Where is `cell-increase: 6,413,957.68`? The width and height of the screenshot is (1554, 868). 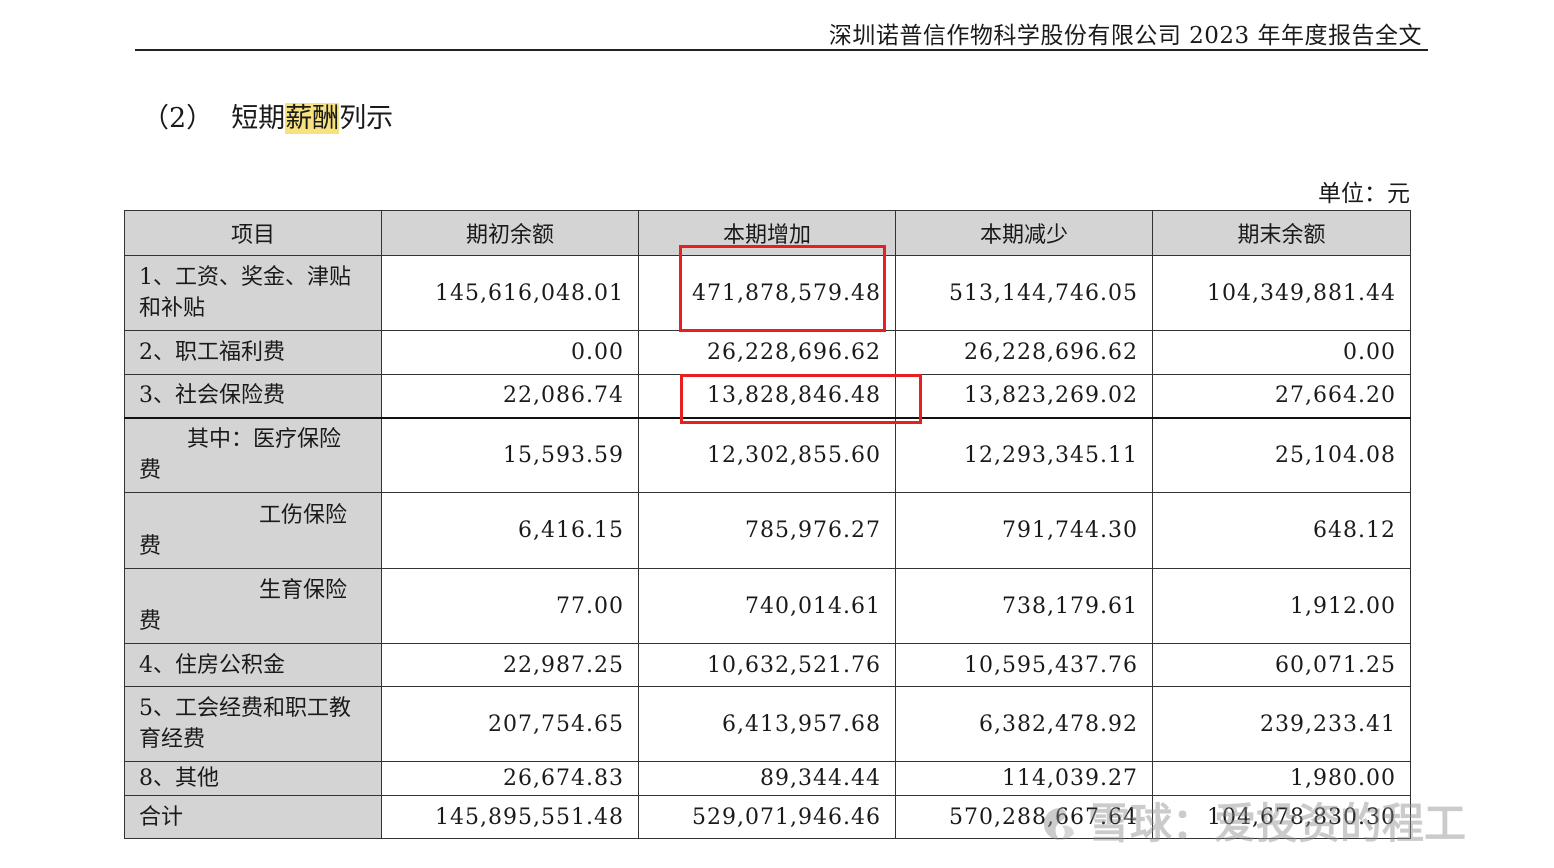 cell-increase: 6,413,957.68 is located at coordinates (767, 724).